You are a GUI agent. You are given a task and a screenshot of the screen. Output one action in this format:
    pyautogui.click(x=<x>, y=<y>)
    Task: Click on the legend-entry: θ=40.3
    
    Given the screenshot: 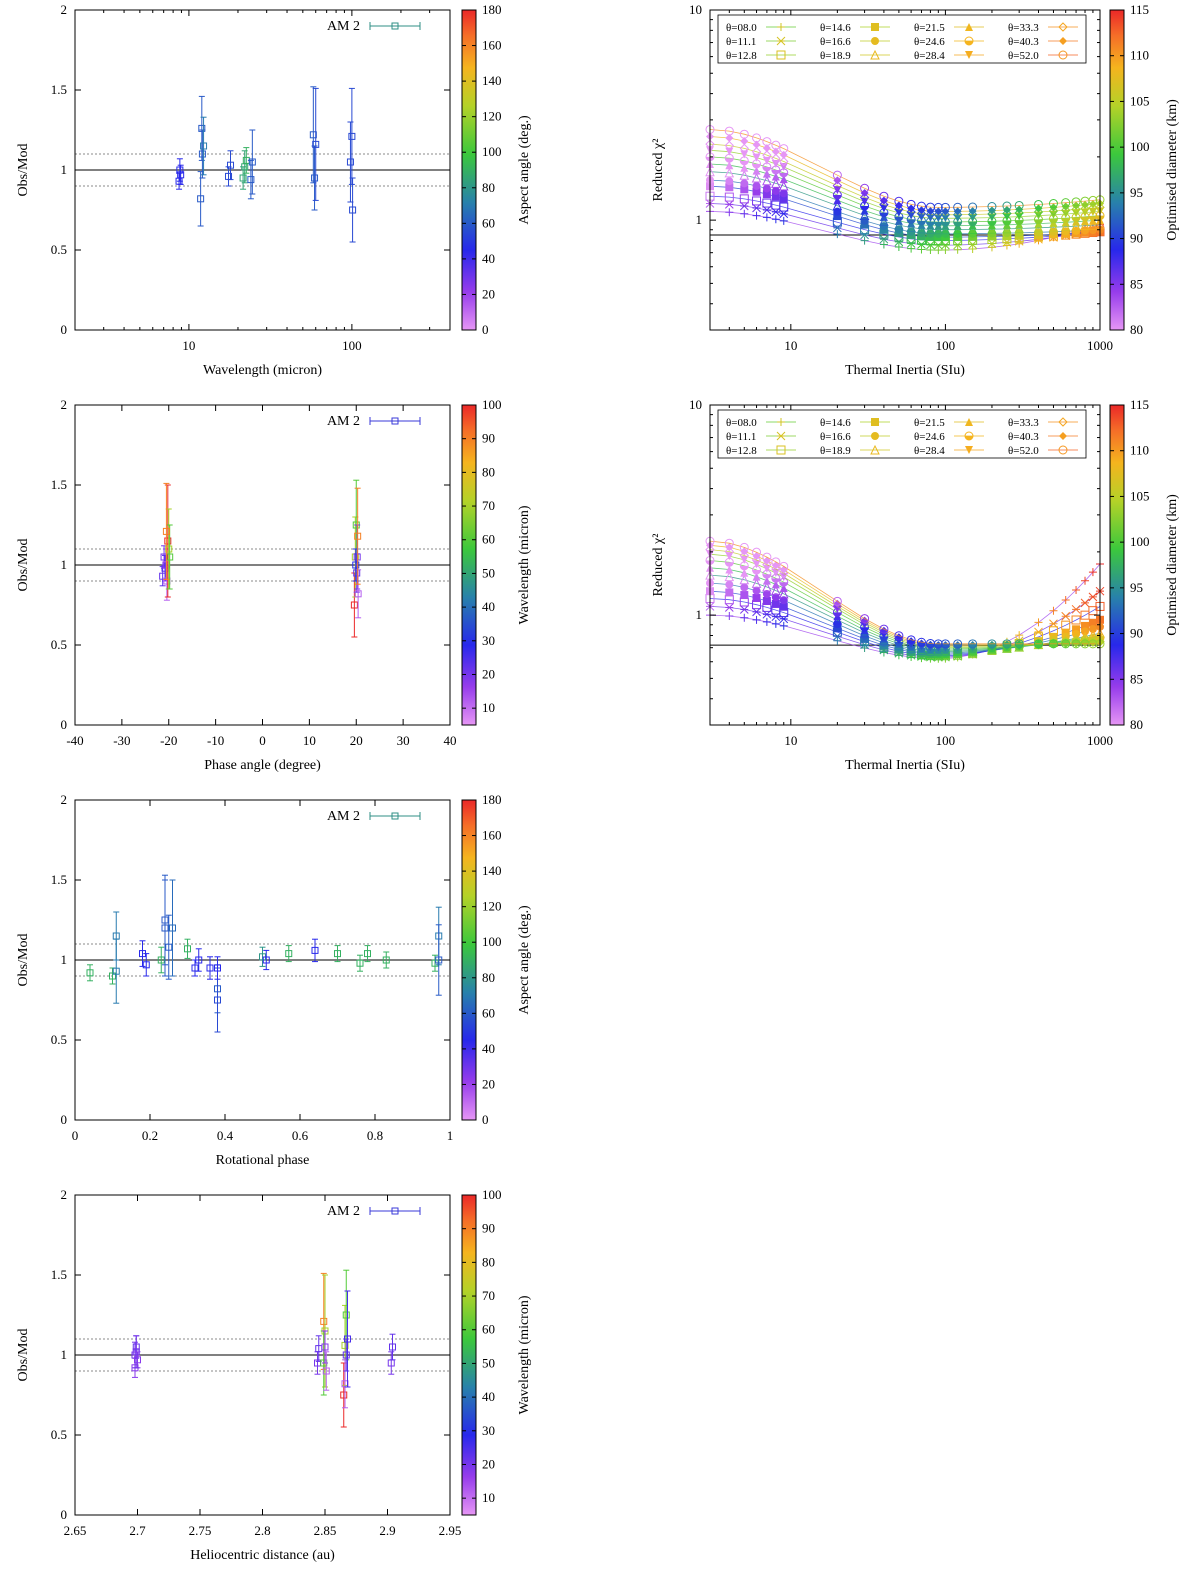 What is the action you would take?
    pyautogui.click(x=1023, y=42)
    